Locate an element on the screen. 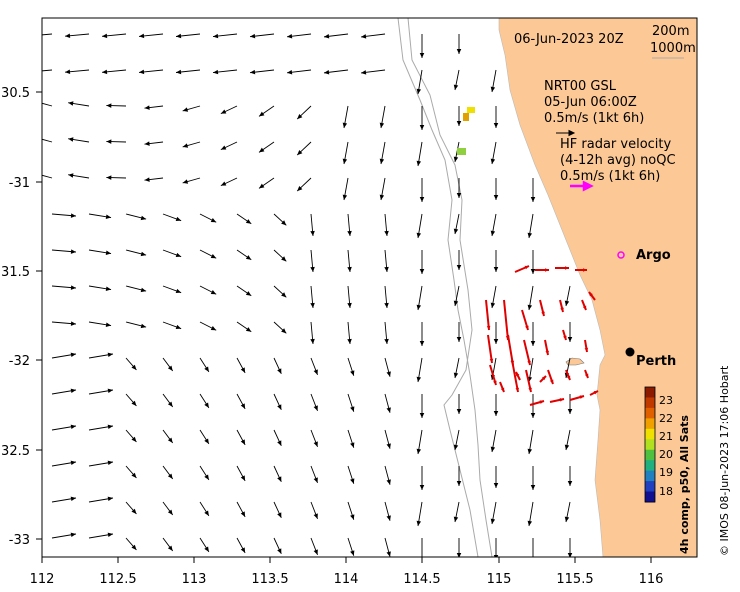  model-legend-line-3: 0.5m/s (1kt 6h) is located at coordinates (594, 118).